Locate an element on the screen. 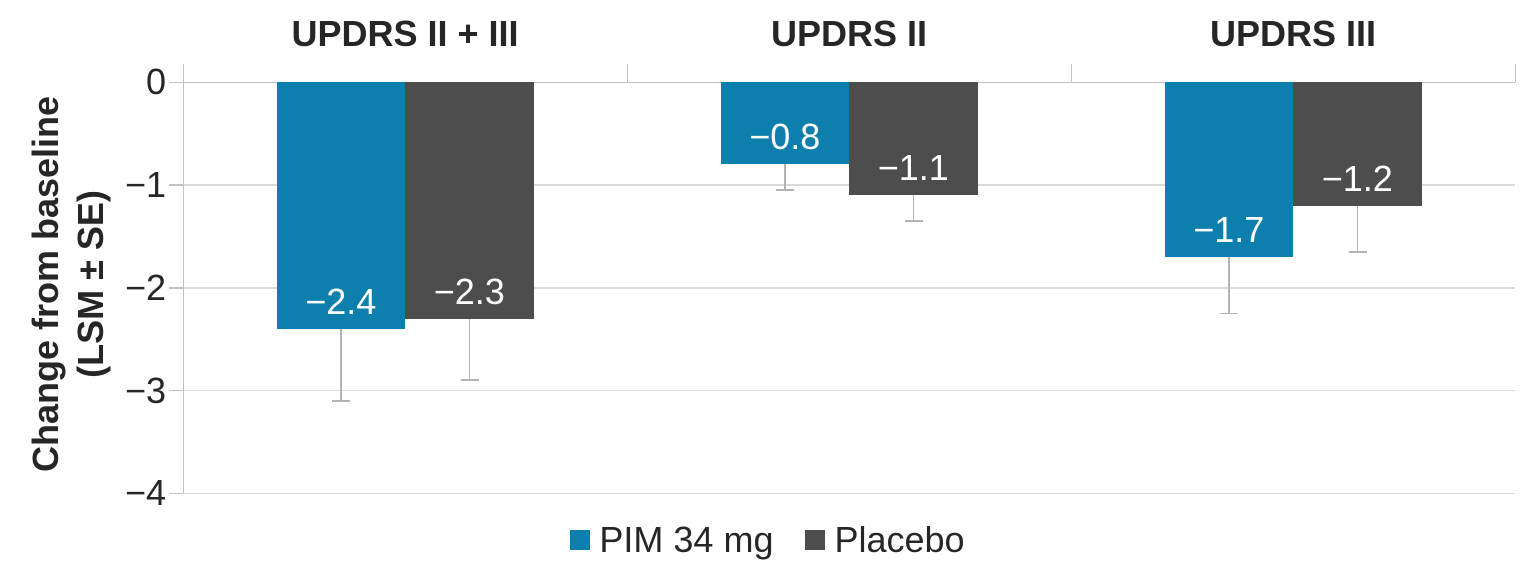 This screenshot has height=585, width=1535. legend-item-pim-34-mg: PIM 34 mg is located at coordinates (671, 540).